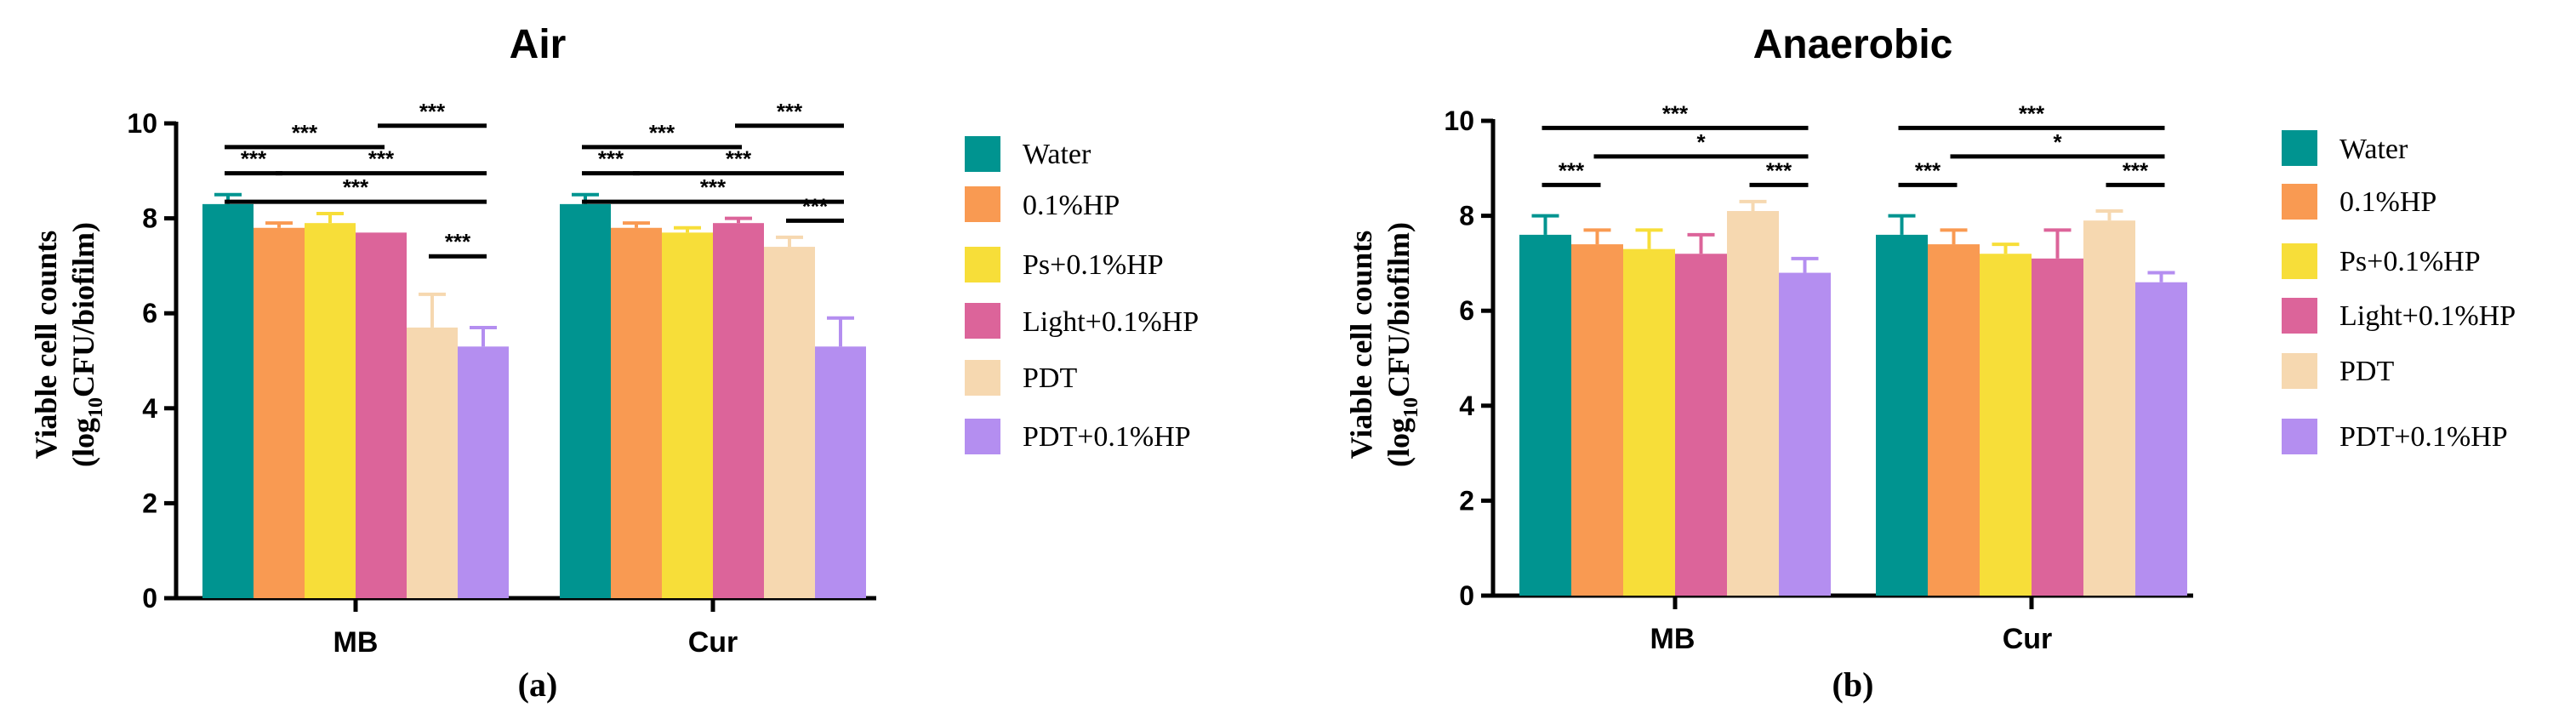 The image size is (2576, 719). I want to click on legend-b-label-hp: 0.1%HP, so click(2387, 202).